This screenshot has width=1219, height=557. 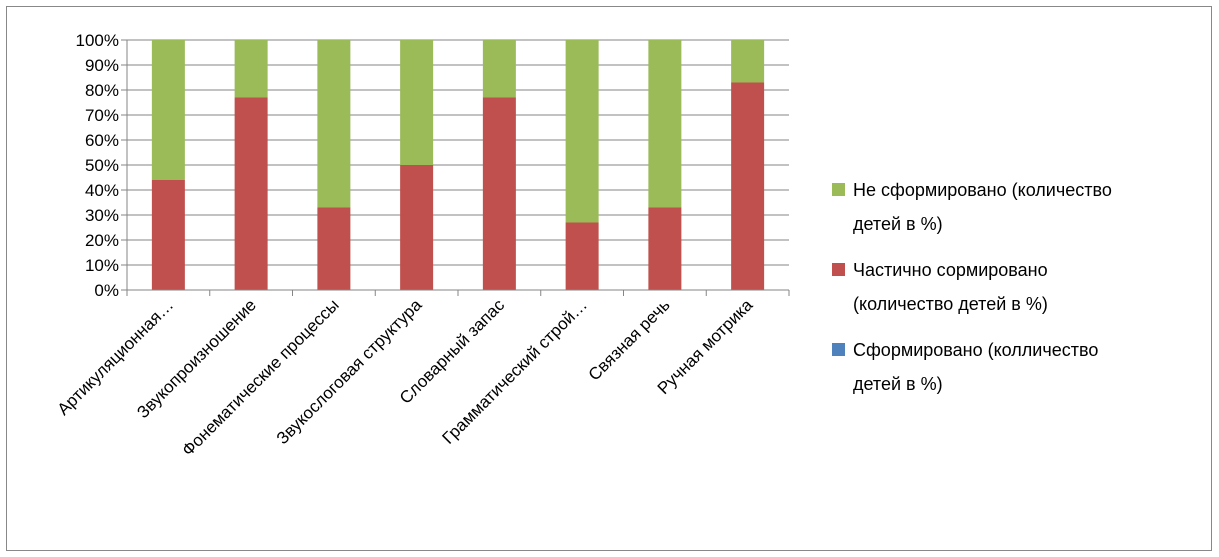 What do you see at coordinates (102, 165) in the screenshot?
I see `y-tick-label: 50%` at bounding box center [102, 165].